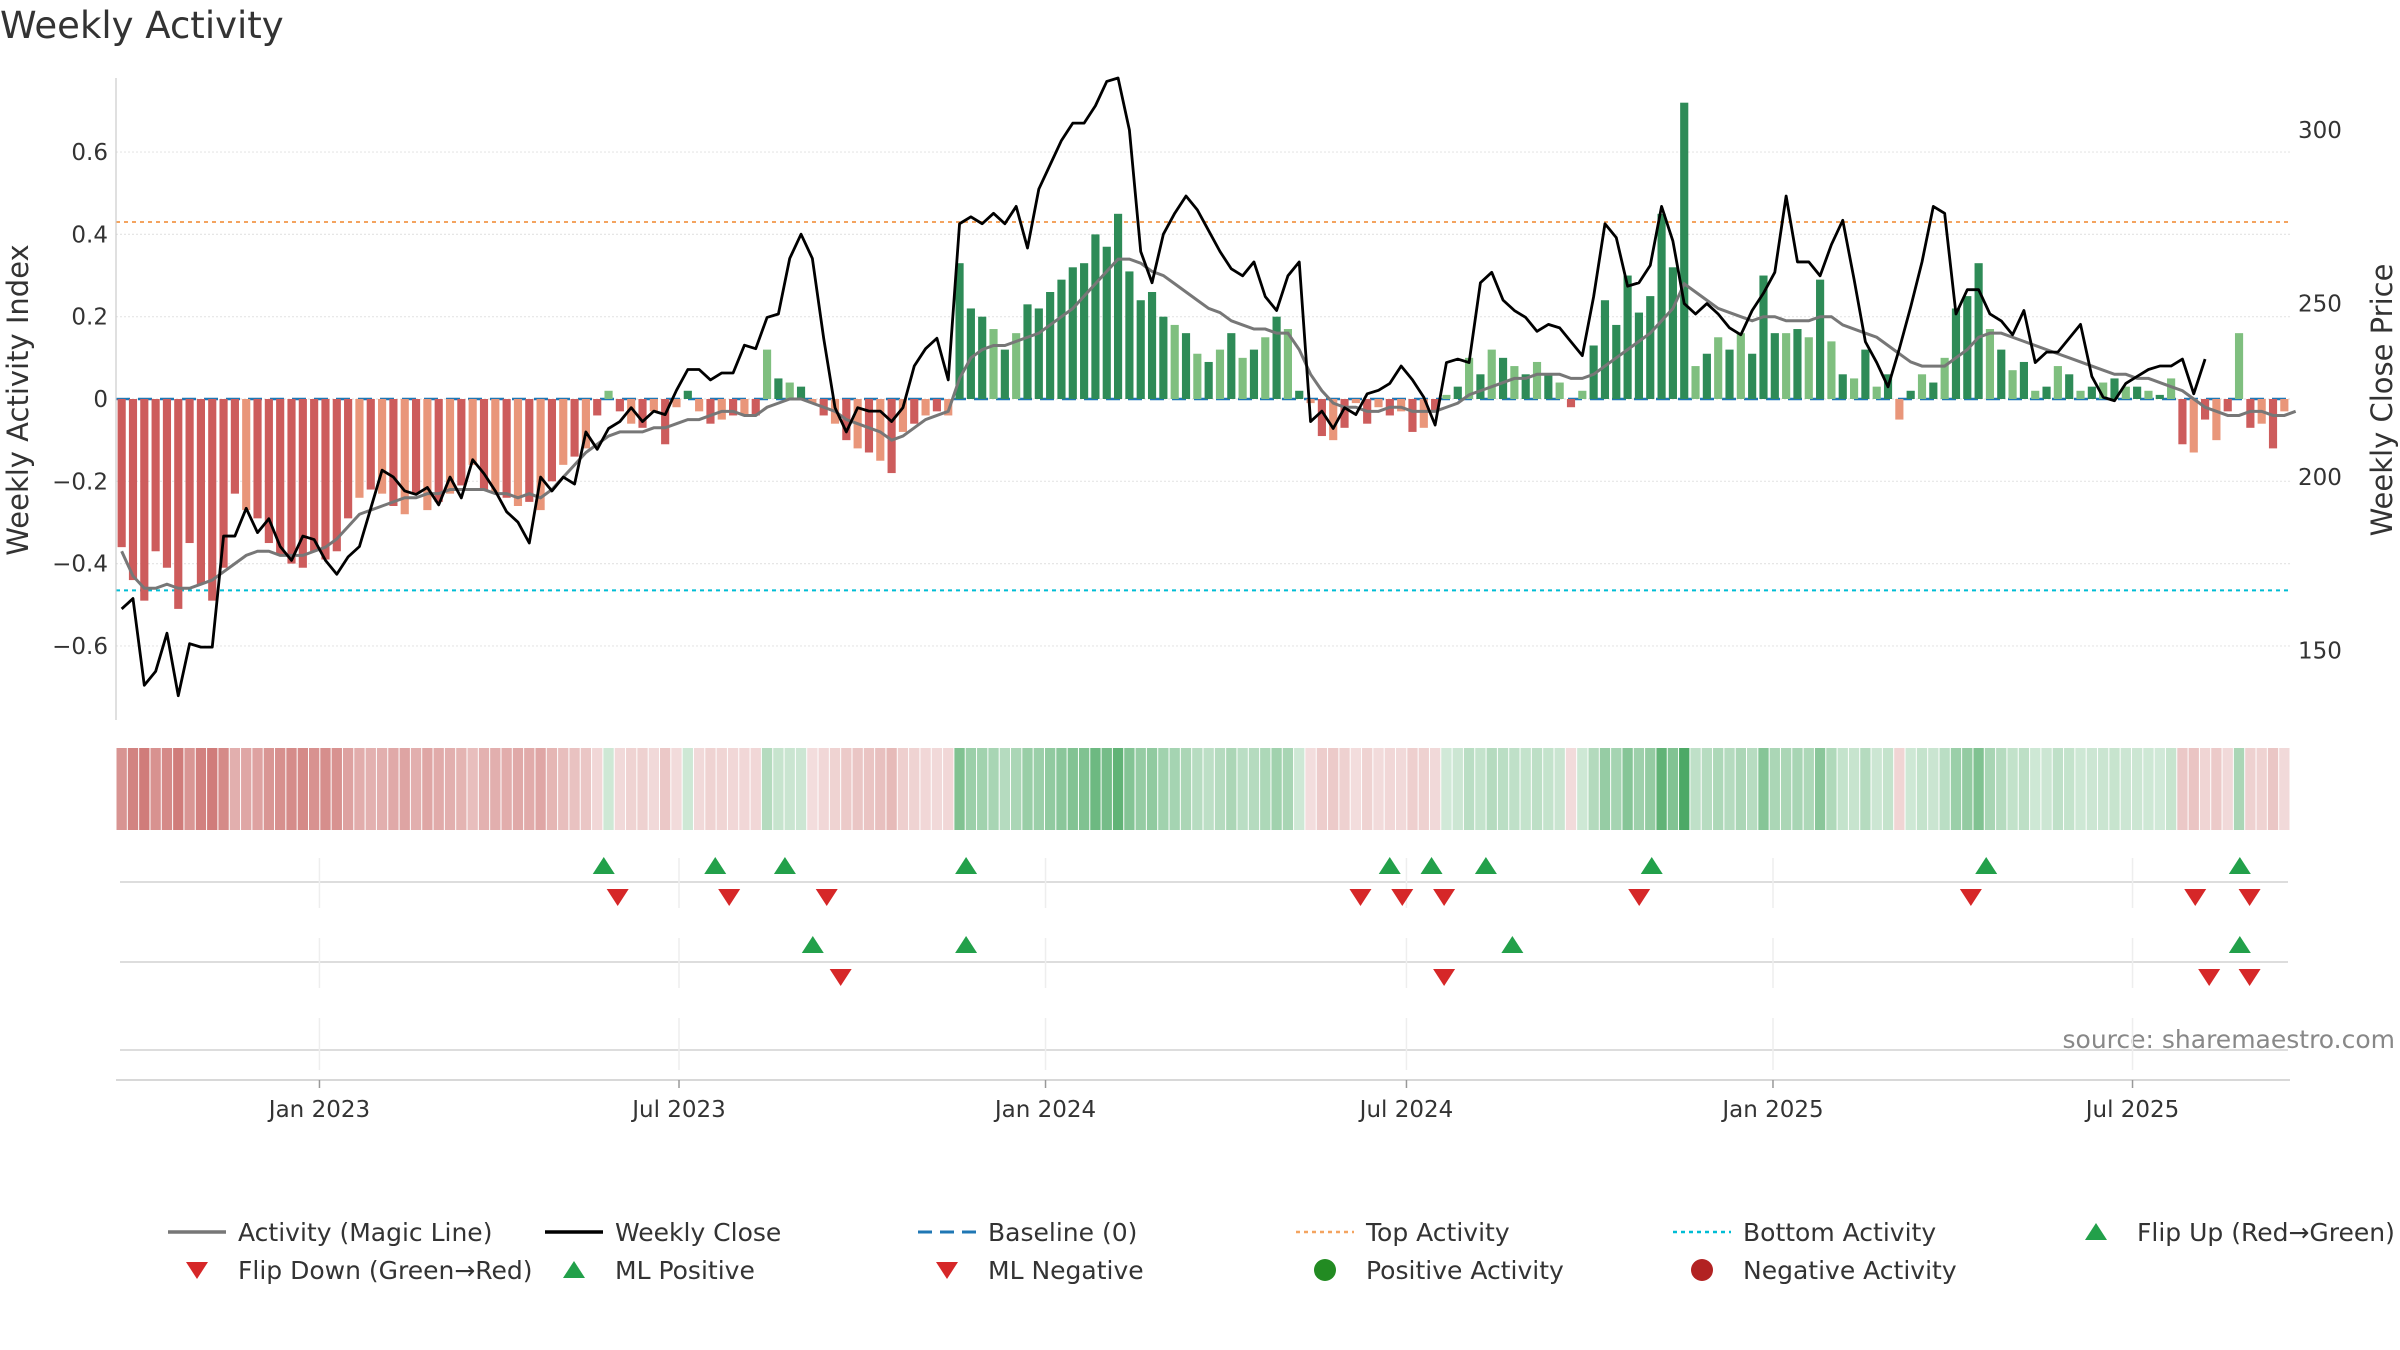 This screenshot has height=1350, width=2400. I want to click on x-tick-label: Jan 2024, so click(1044, 1110).